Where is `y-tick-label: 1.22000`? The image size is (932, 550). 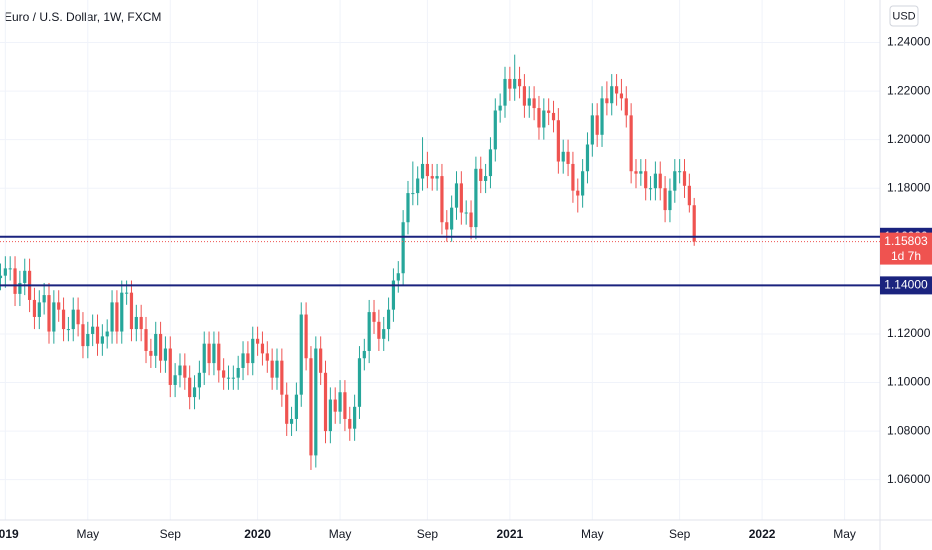 y-tick-label: 1.22000 is located at coordinates (909, 90).